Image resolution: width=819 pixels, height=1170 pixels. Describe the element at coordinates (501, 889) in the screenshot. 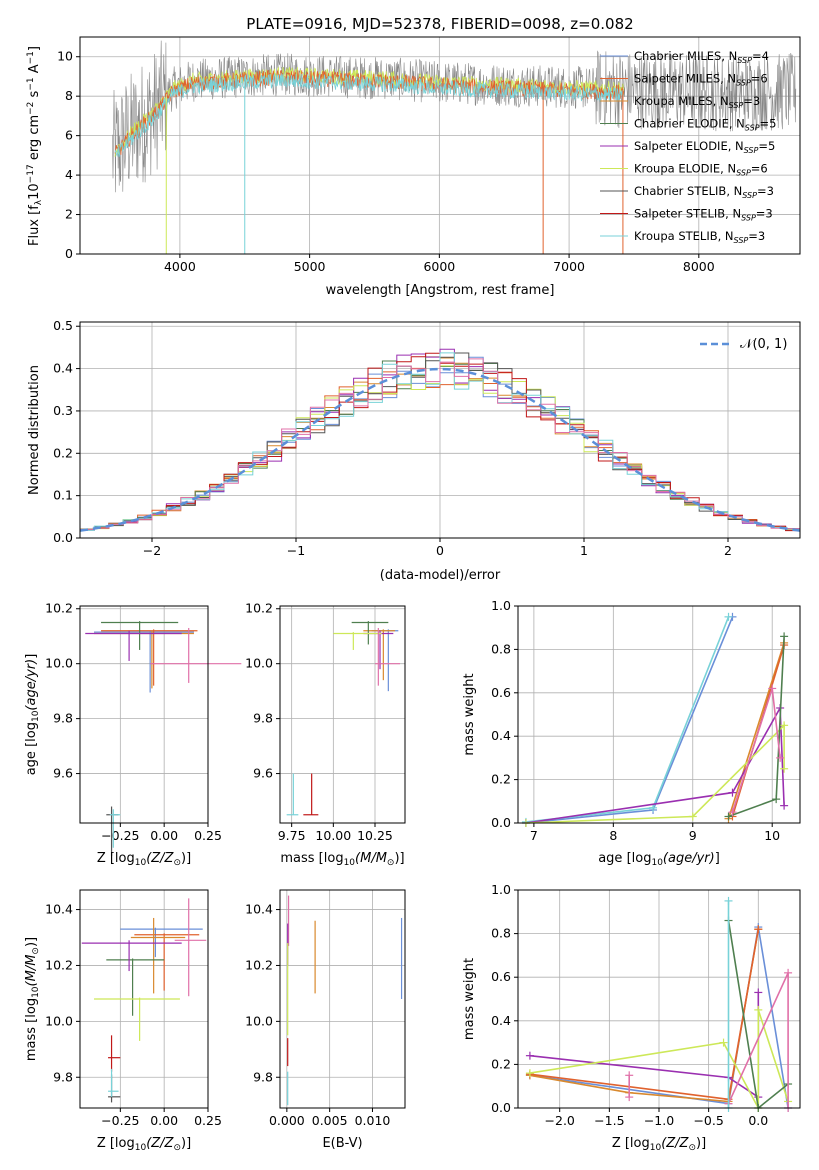

I see `weight-z-ytick-label: 1.0` at that location.